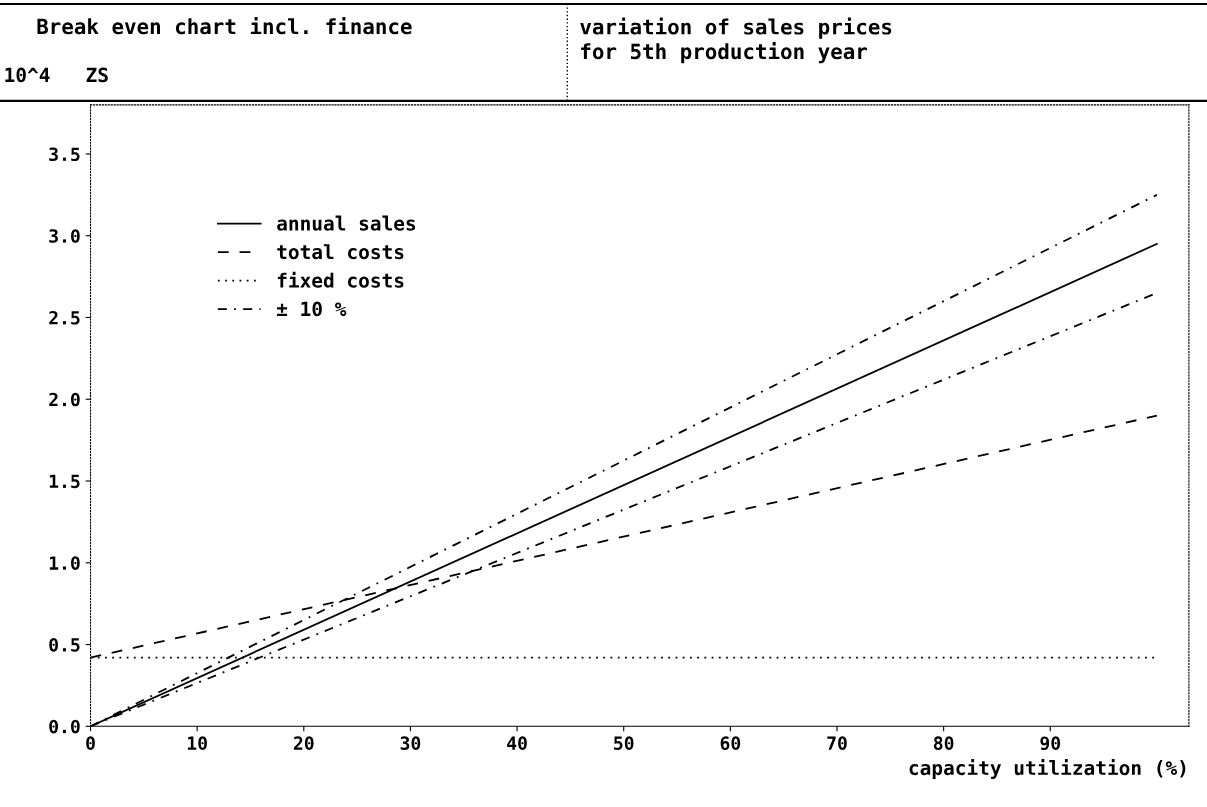  What do you see at coordinates (64, 481) in the screenshot?
I see `y-tick-label: 1.5` at bounding box center [64, 481].